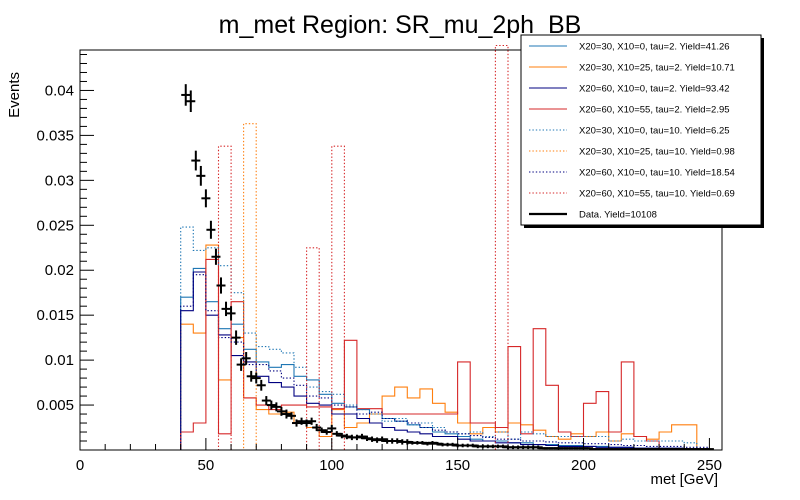  I want to click on legend-entry: X20=60, X10=0, tau=2. Yield=93.42, so click(629, 89).